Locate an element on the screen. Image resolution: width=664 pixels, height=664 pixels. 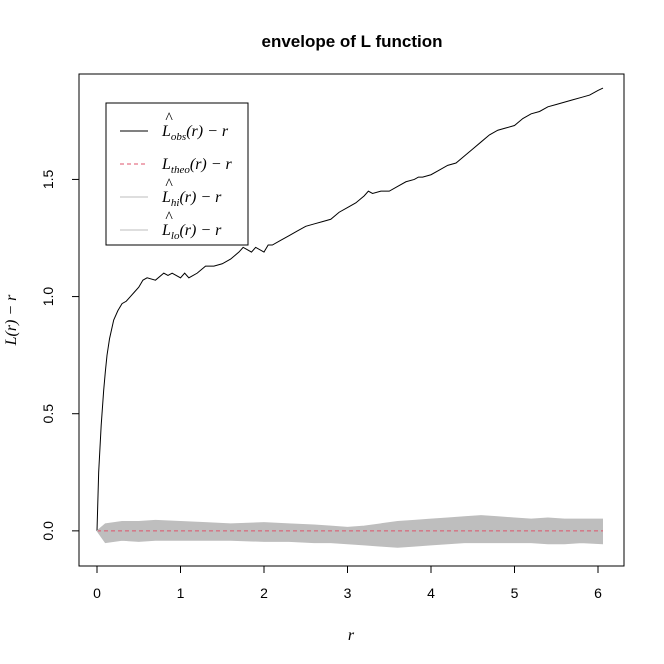
y-tick-label: 1.5 is located at coordinates (48, 179).